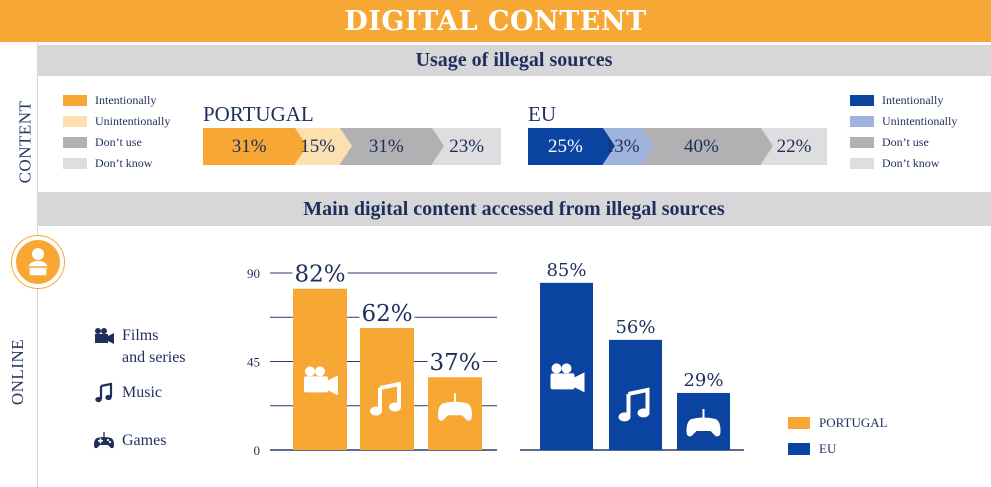 The image size is (991, 487). What do you see at coordinates (799, 423) in the screenshot?
I see `portugal-swatch` at bounding box center [799, 423].